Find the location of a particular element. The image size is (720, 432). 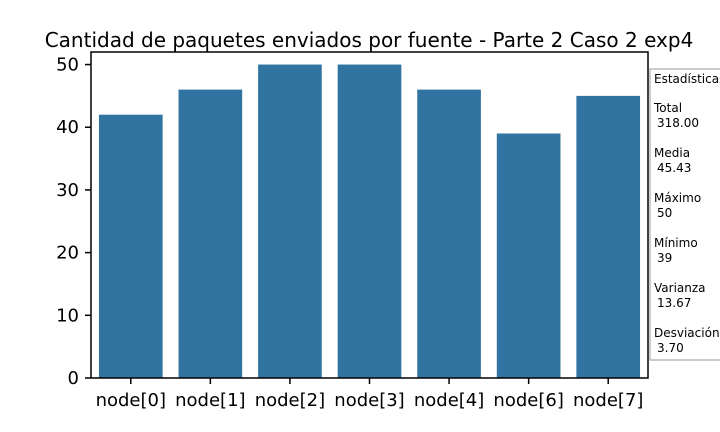

stats-label-4: Varianza is located at coordinates (680, 288).